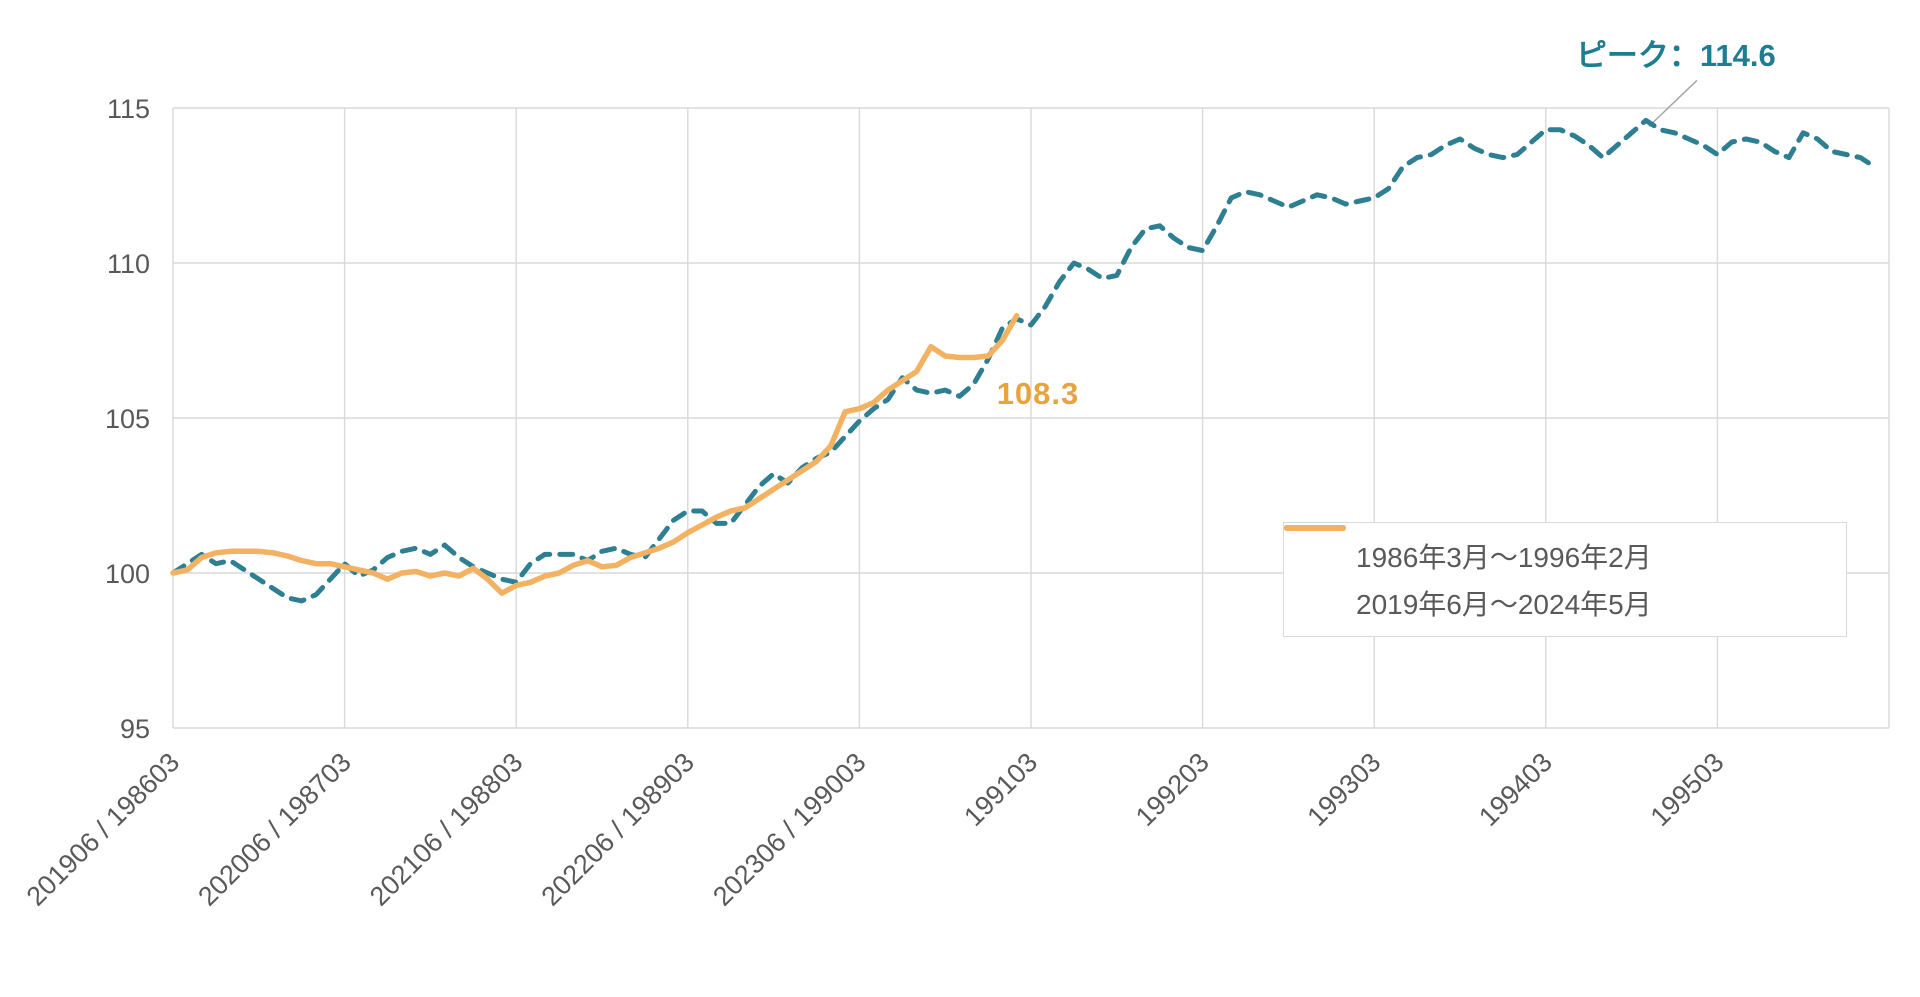 The width and height of the screenshot is (1920, 997). I want to click on x-tick-label: 202106 / 198803, so click(446, 829).